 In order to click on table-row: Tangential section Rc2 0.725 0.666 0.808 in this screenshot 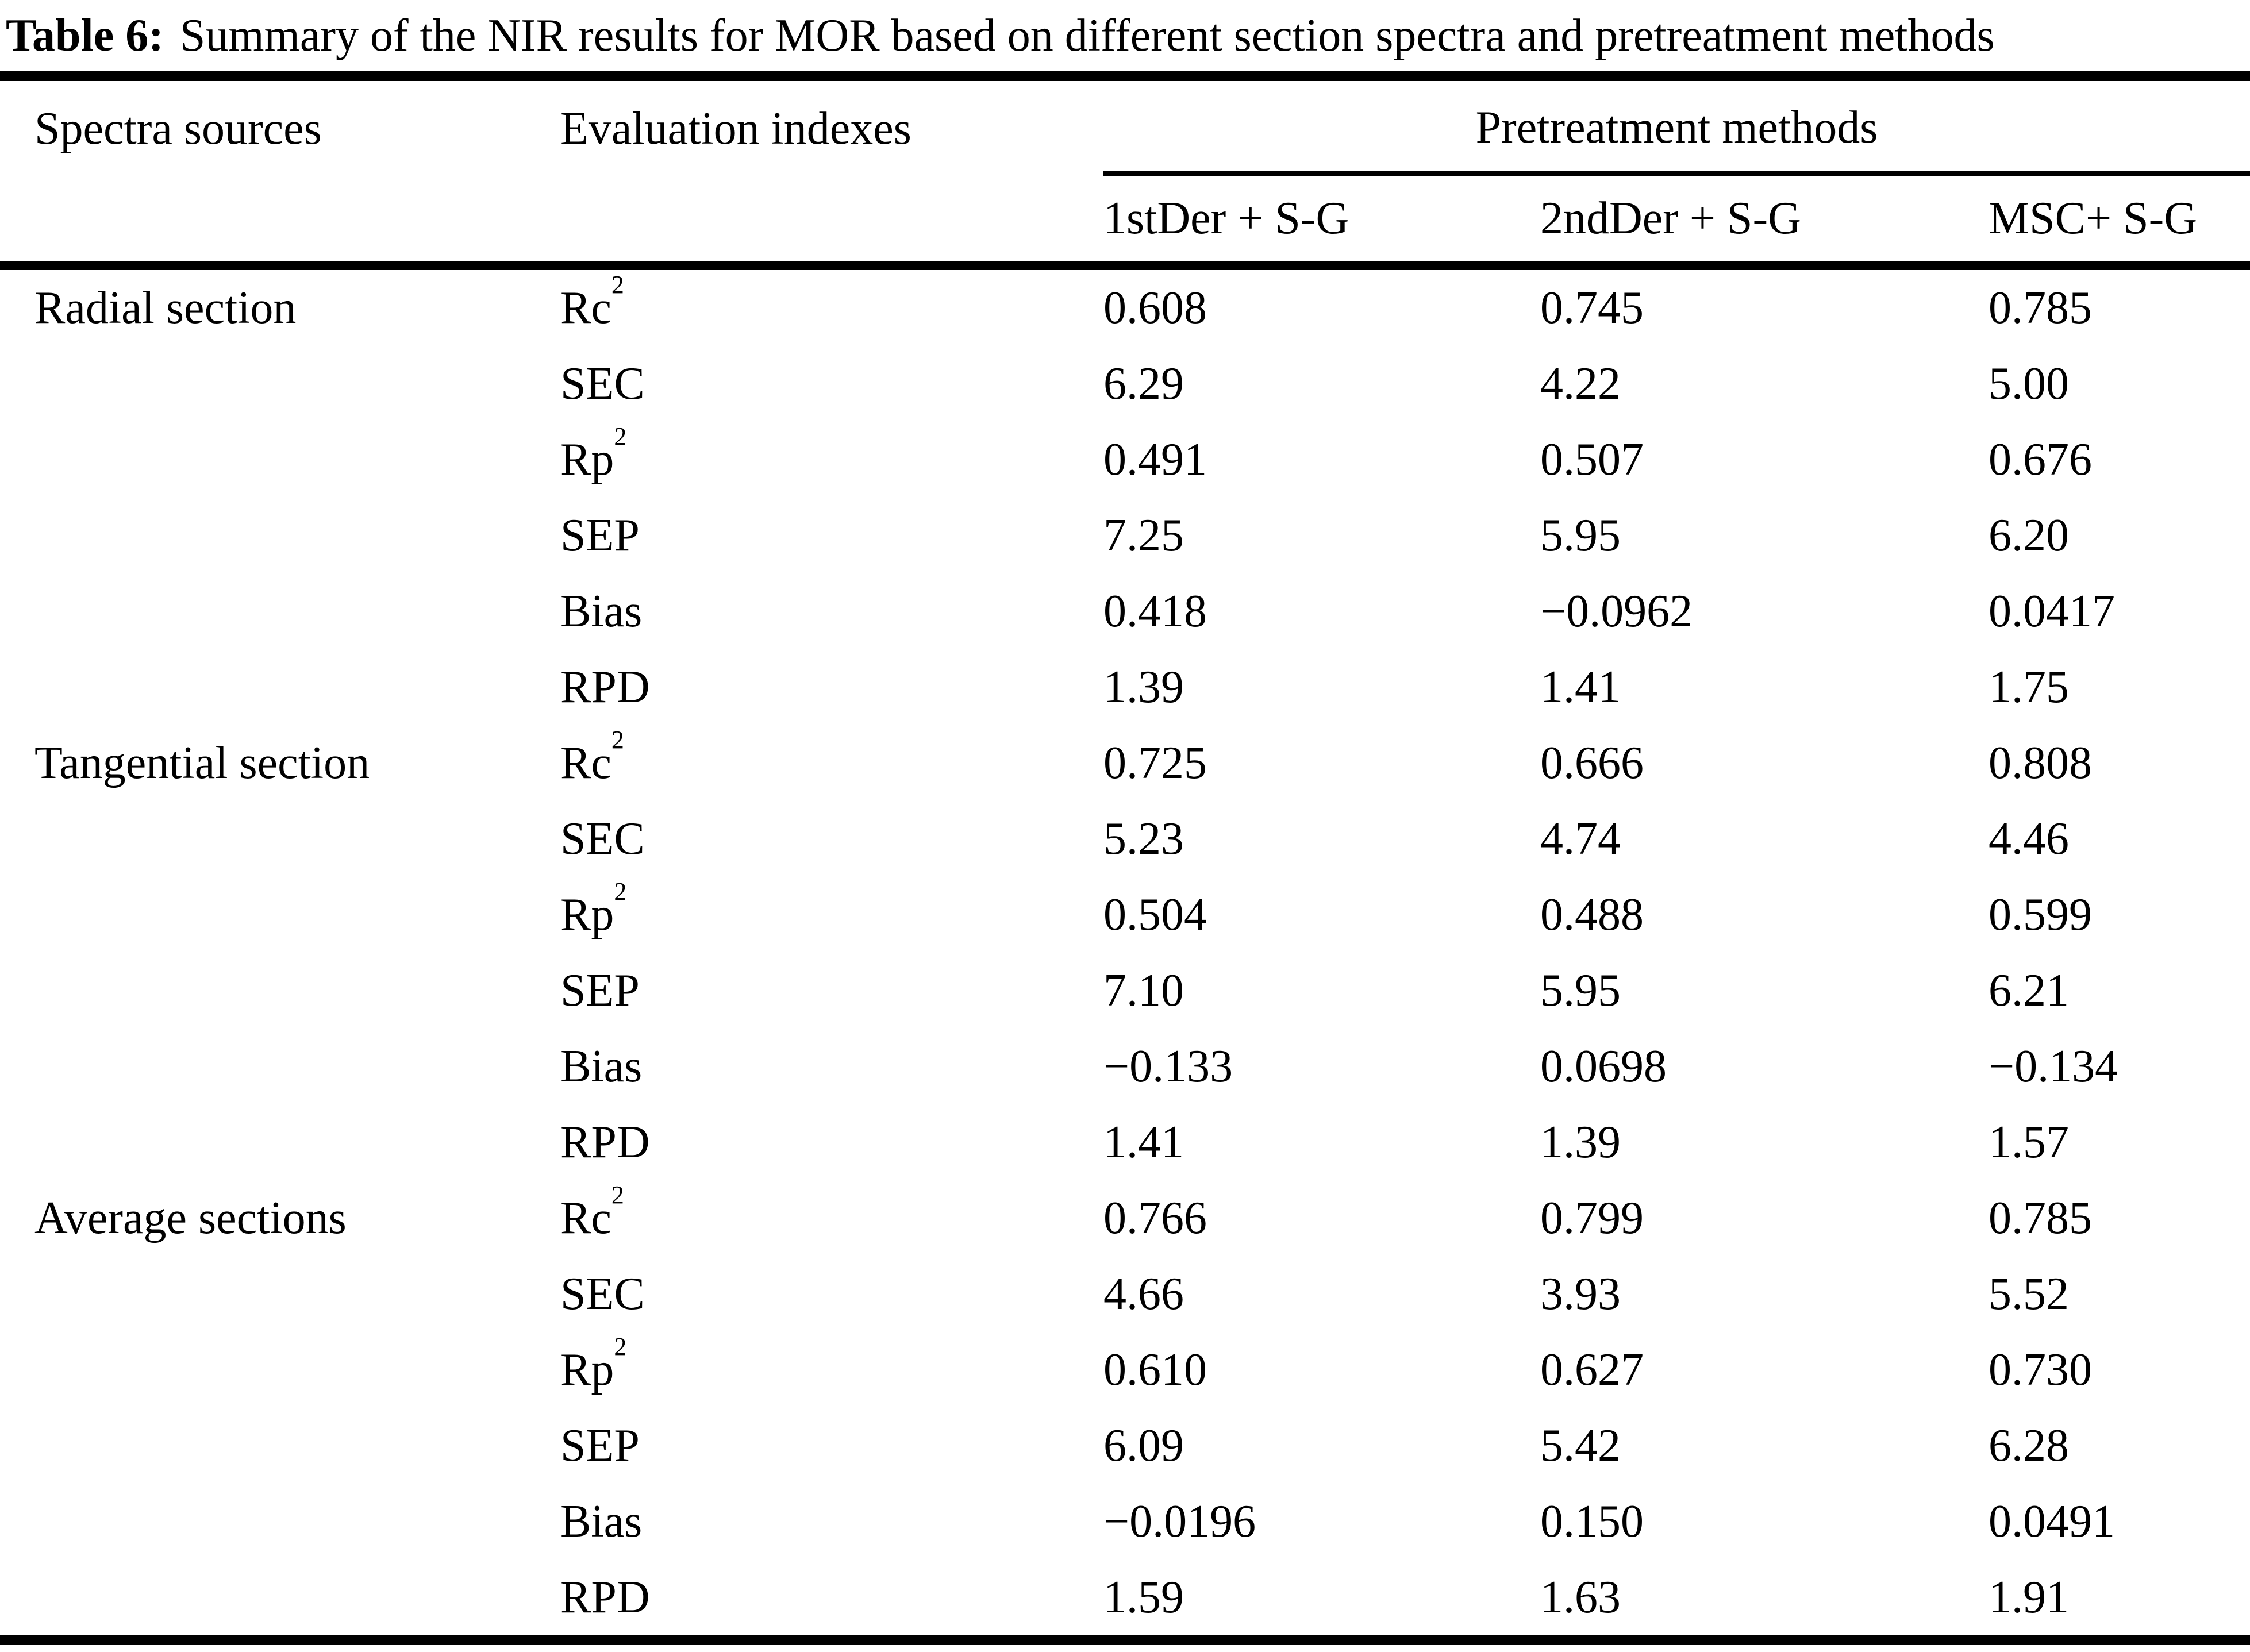, I will do `click(1125, 763)`.